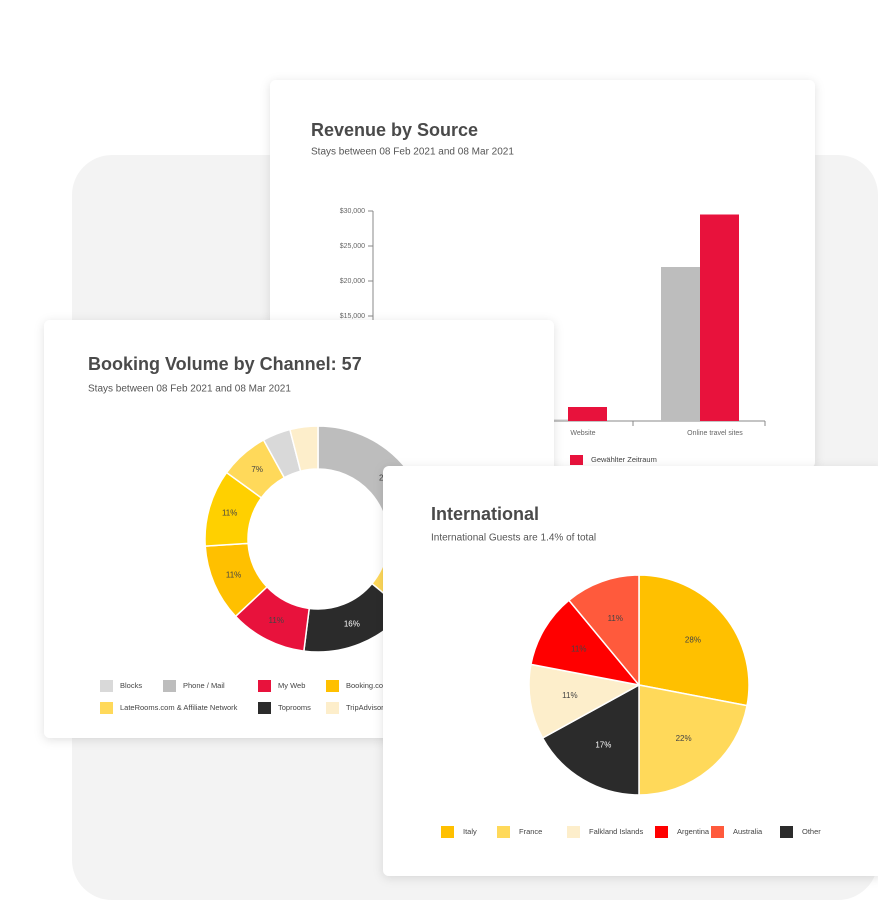 This screenshot has height=906, width=878. Describe the element at coordinates (352, 281) in the screenshot. I see `y-tick-label: $20,000` at that location.